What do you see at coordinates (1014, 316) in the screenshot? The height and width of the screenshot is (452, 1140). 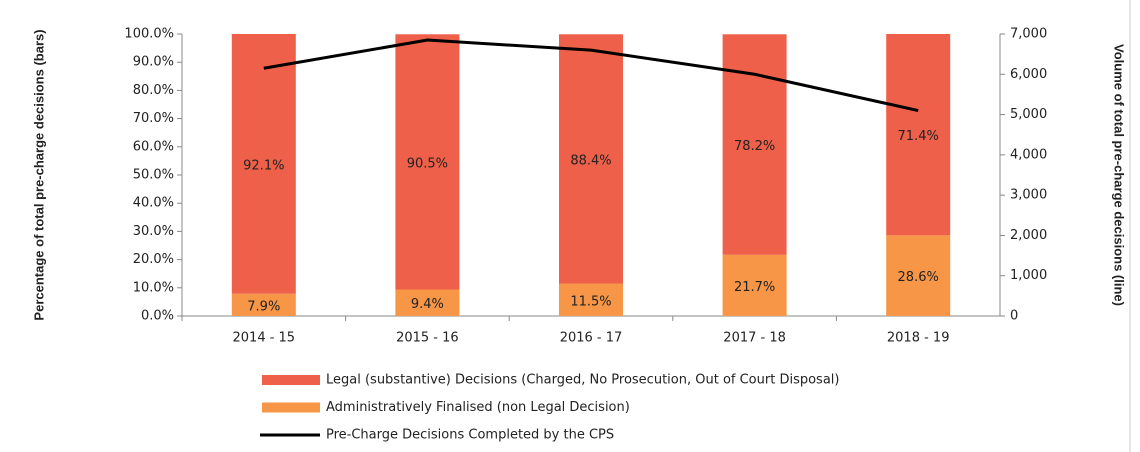 I see `y2-tick-label: 0` at bounding box center [1014, 316].